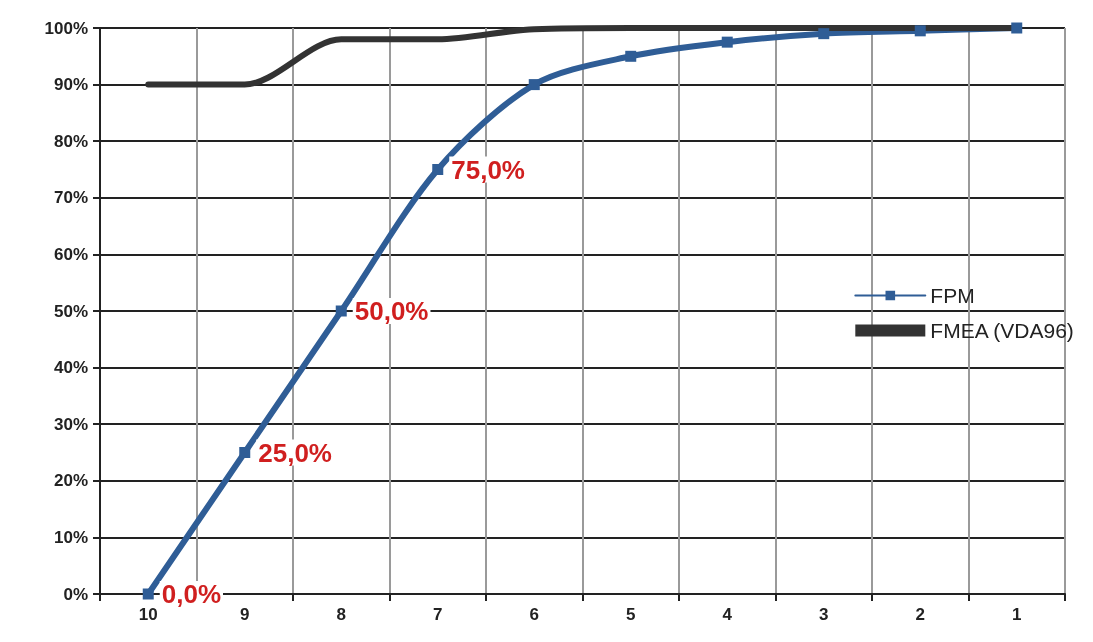  I want to click on x-tick-label: 2, so click(920, 614).